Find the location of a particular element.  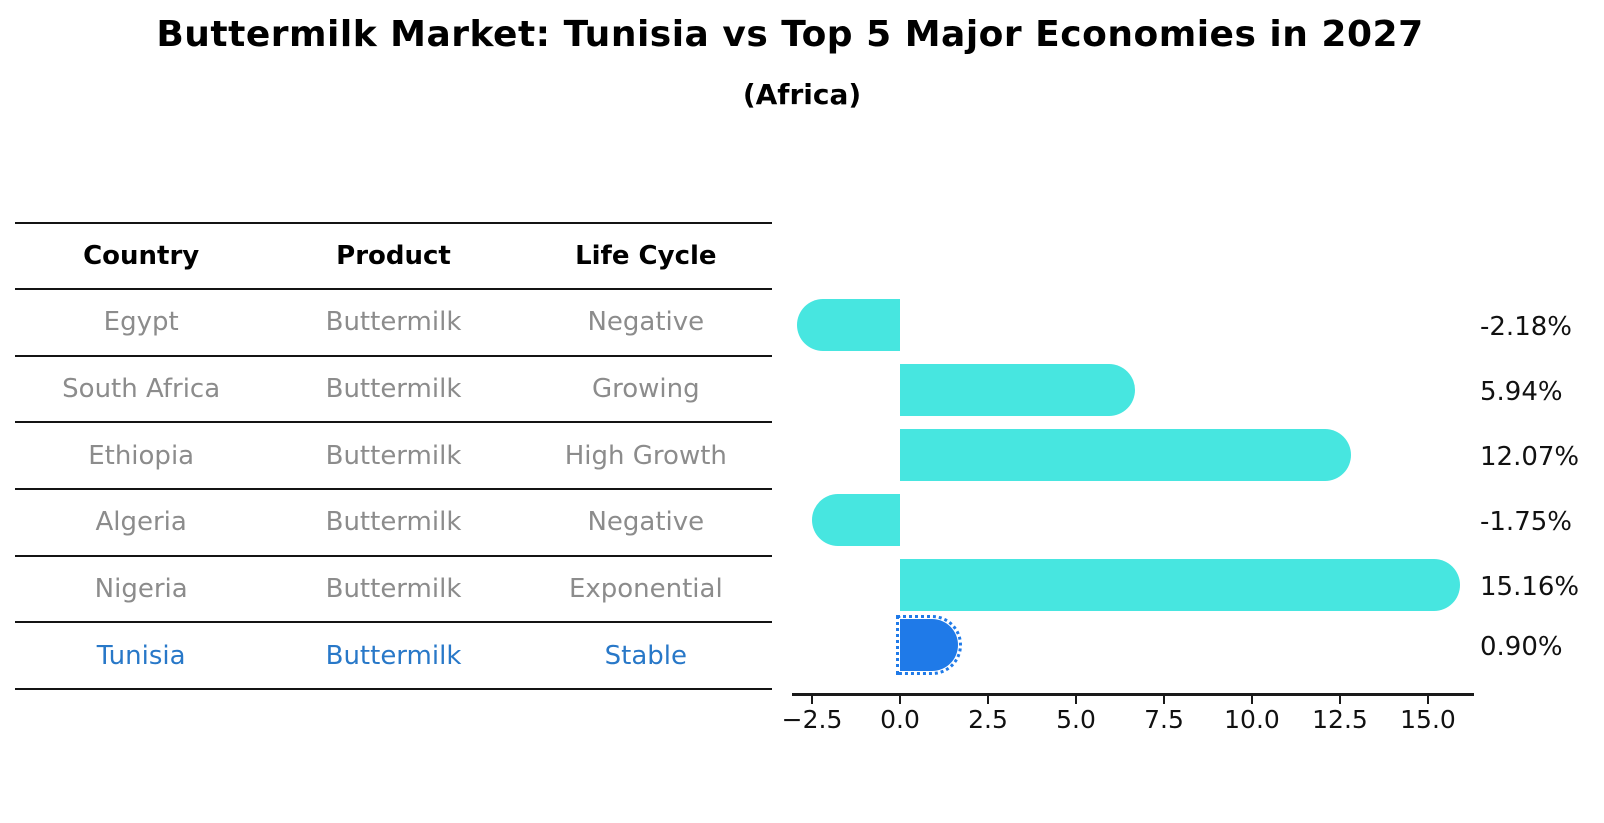

value-label-egypt: -2.18% is located at coordinates (1526, 327).